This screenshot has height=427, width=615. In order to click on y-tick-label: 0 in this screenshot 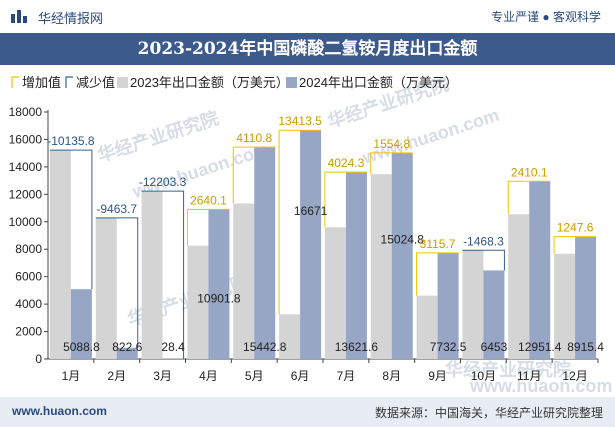, I will do `click(38, 359)`.